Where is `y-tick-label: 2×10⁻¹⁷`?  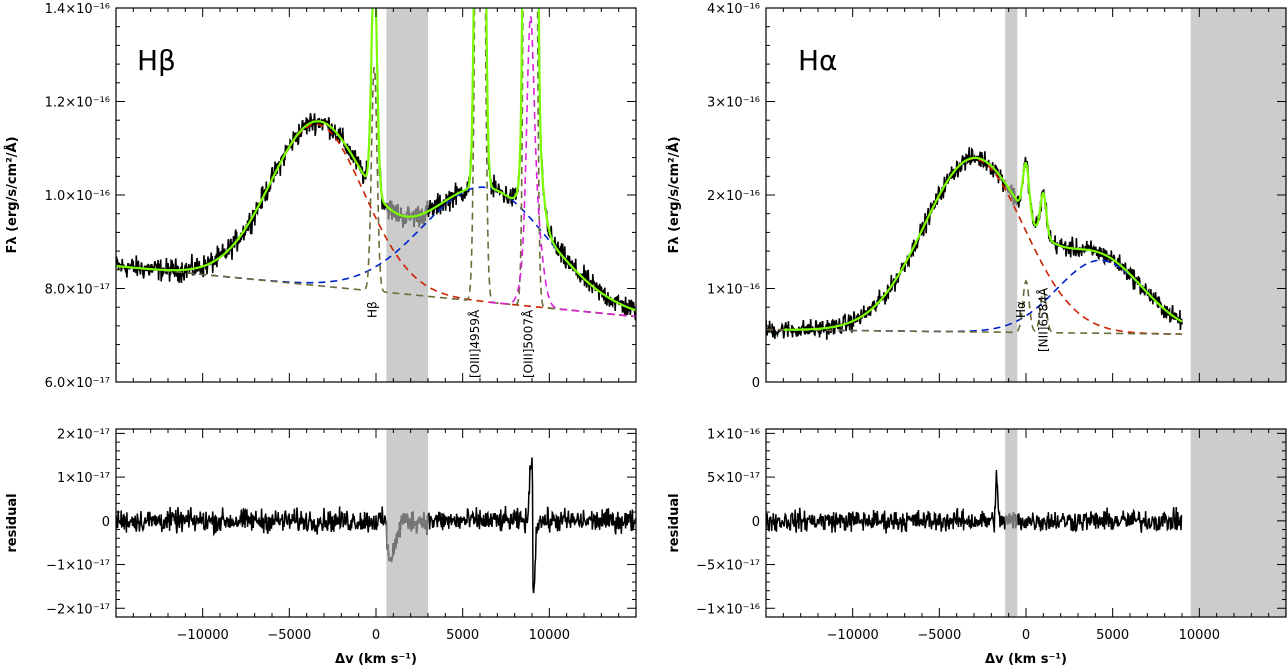
y-tick-label: 2×10⁻¹⁷ is located at coordinates (83, 434).